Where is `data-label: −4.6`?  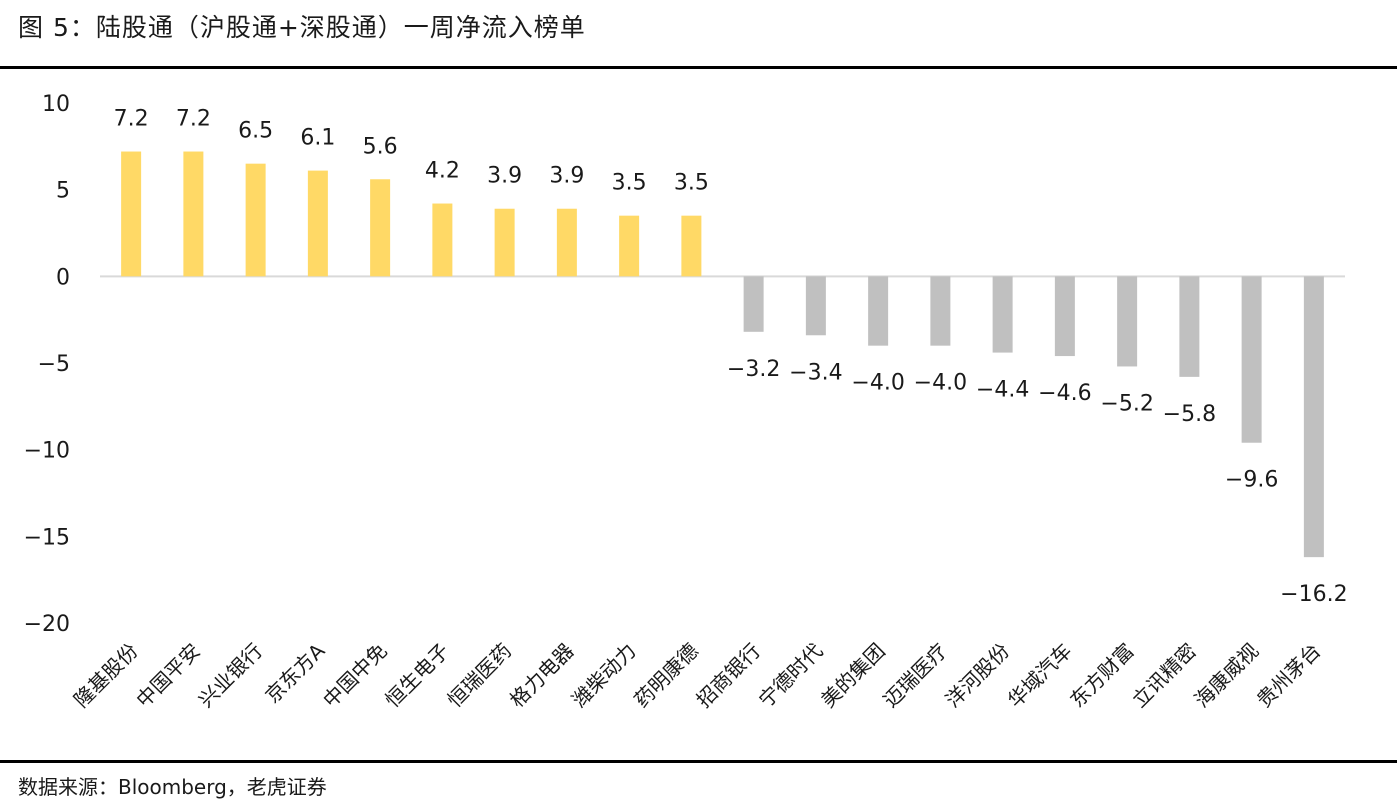 data-label: −4.6 is located at coordinates (1064, 393).